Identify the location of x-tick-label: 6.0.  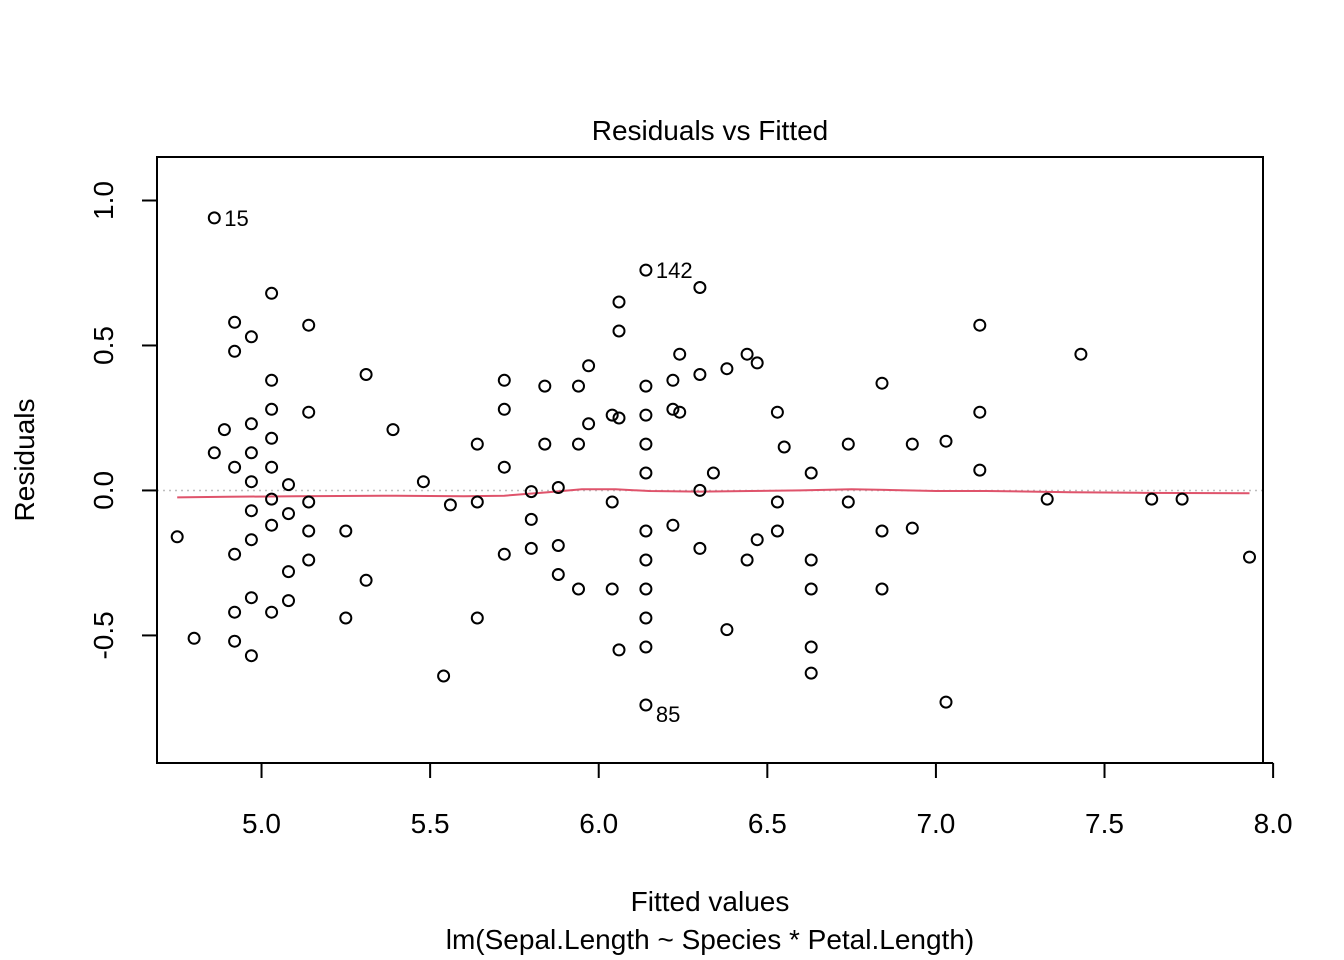
(598, 823).